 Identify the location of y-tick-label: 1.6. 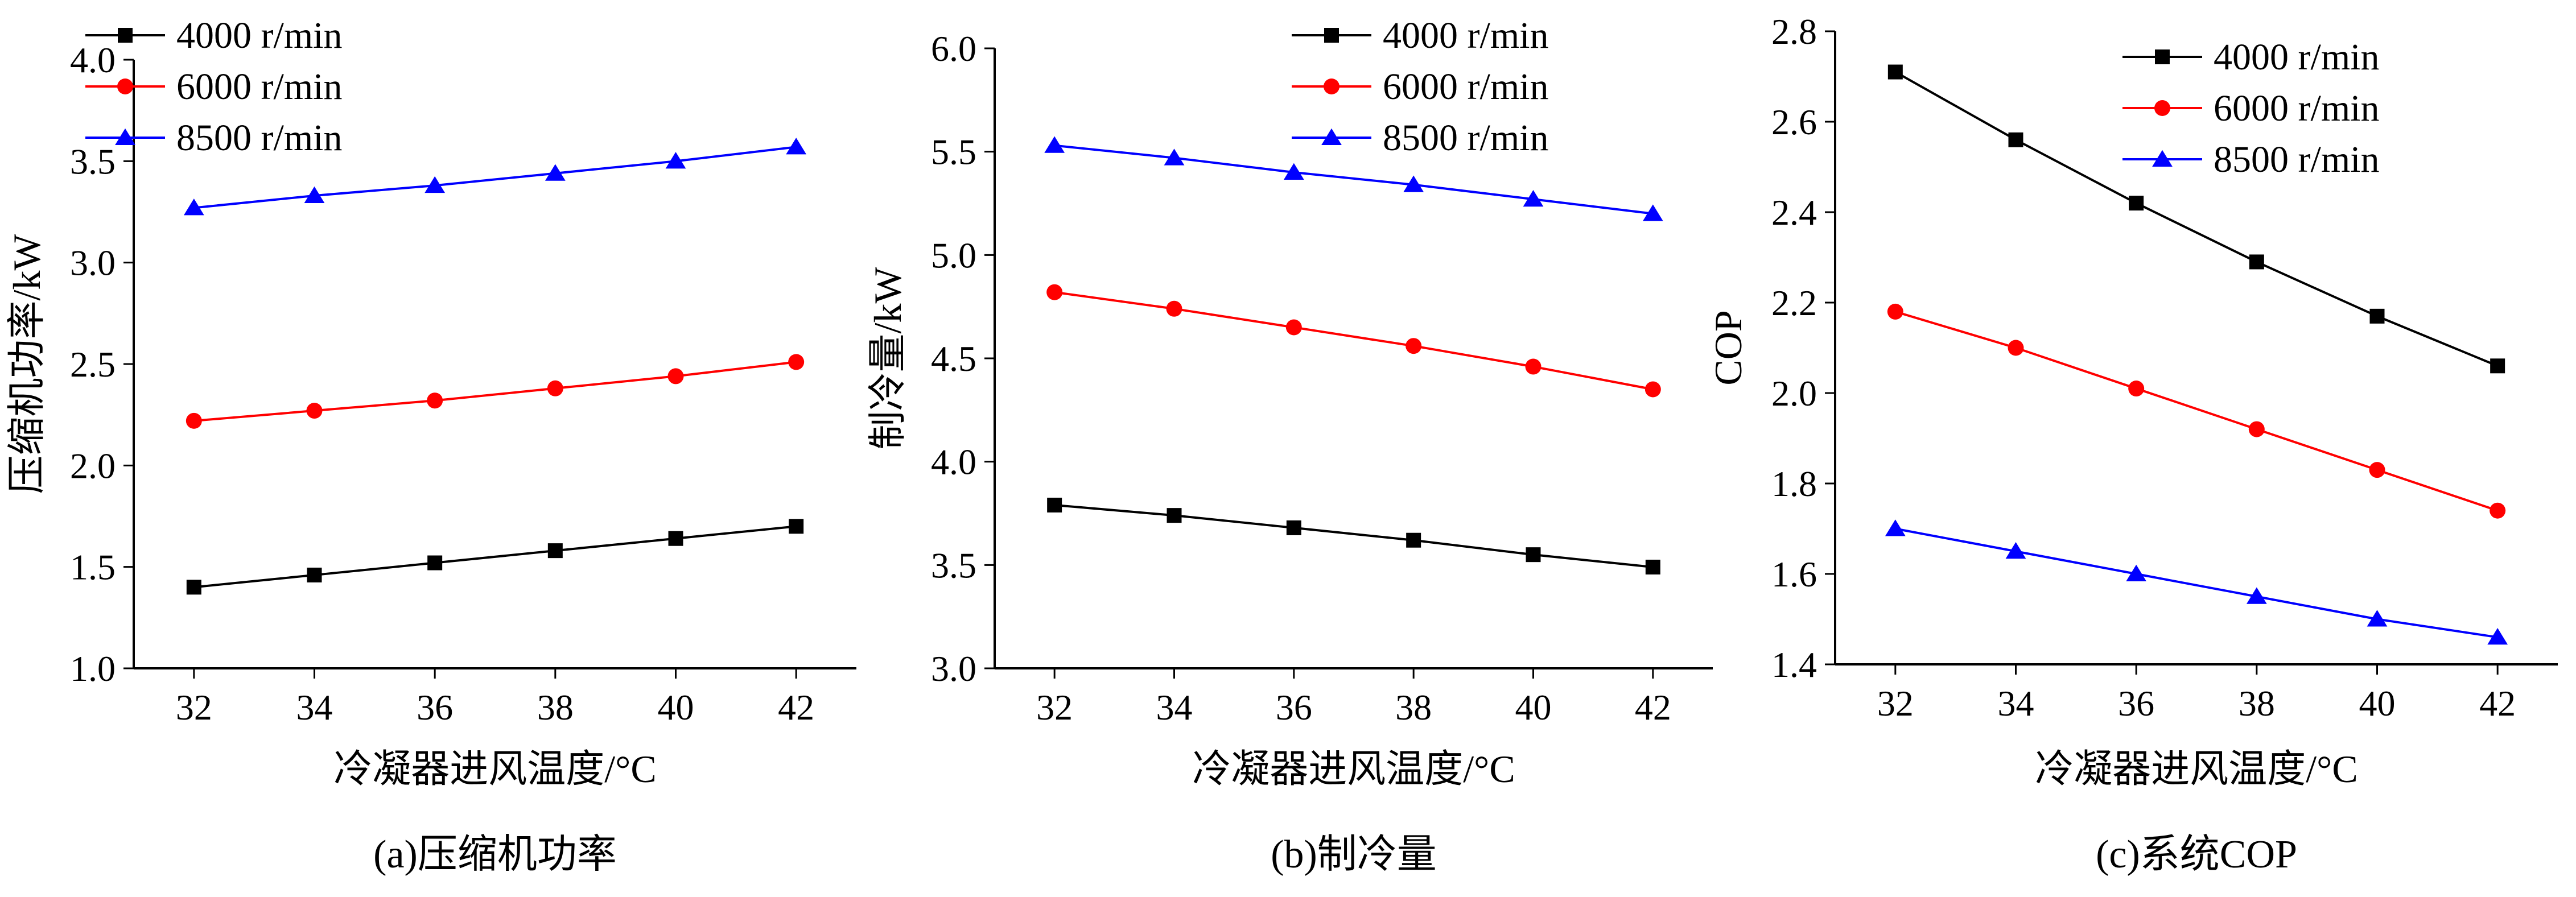
(1794, 574).